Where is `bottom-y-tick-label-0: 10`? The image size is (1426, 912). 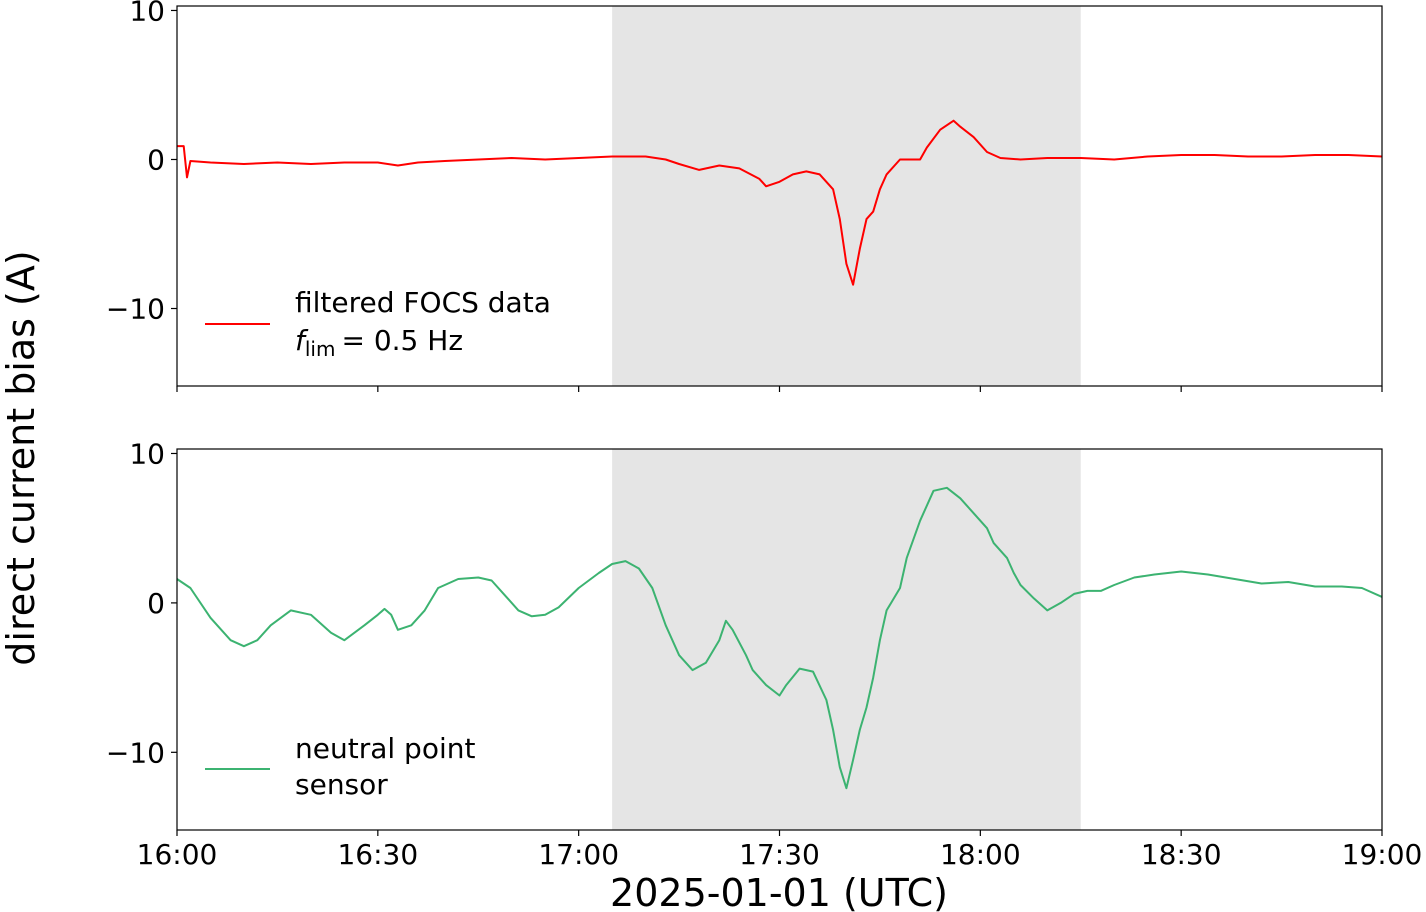 bottom-y-tick-label-0: 10 is located at coordinates (147, 453).